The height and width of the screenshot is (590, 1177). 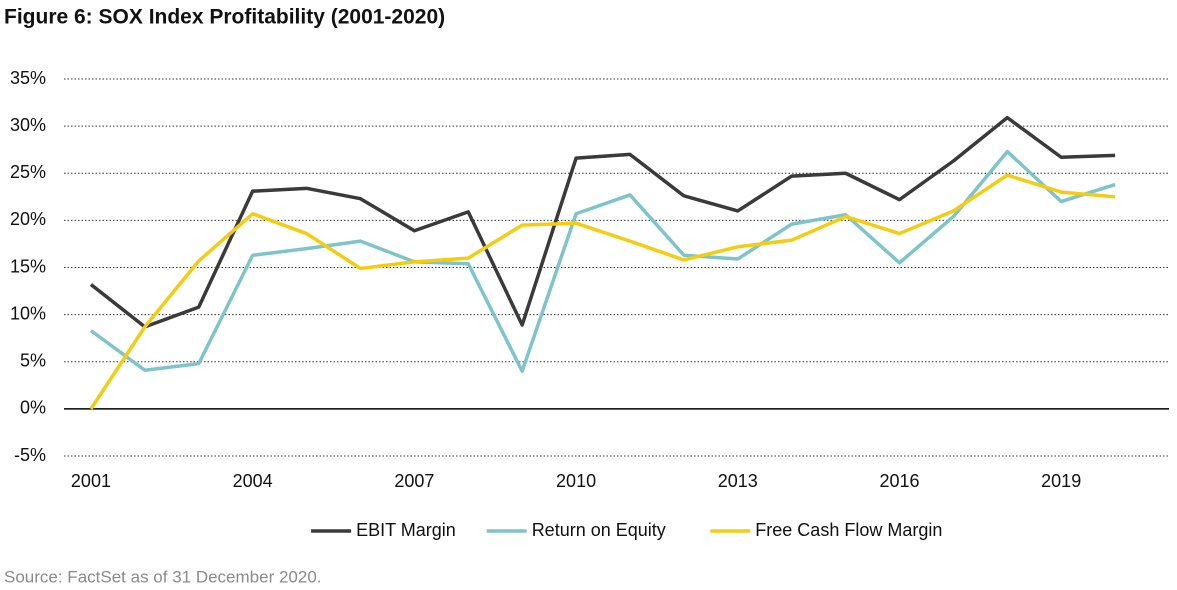 I want to click on y-tick-label: 25%, so click(x=28, y=172).